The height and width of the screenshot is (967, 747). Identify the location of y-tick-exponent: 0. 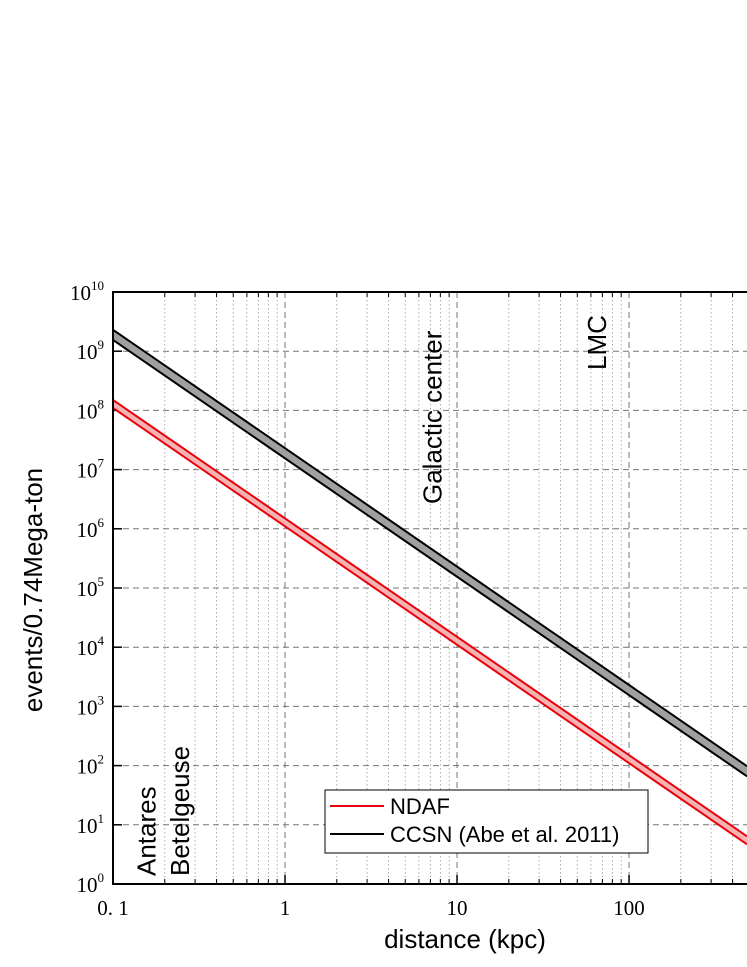
(101, 877).